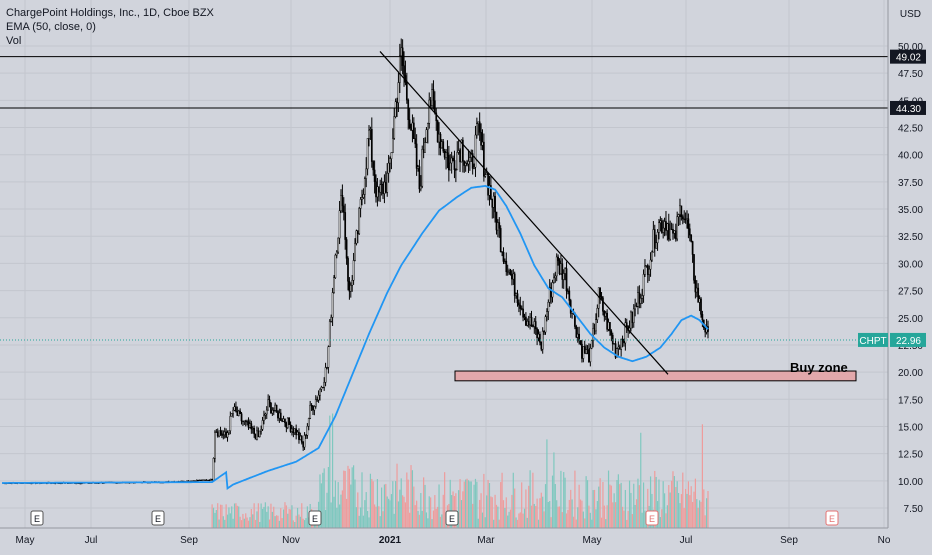 This screenshot has height=555, width=932. Describe the element at coordinates (910, 237) in the screenshot. I see `price-tick-label: 32.50` at that location.